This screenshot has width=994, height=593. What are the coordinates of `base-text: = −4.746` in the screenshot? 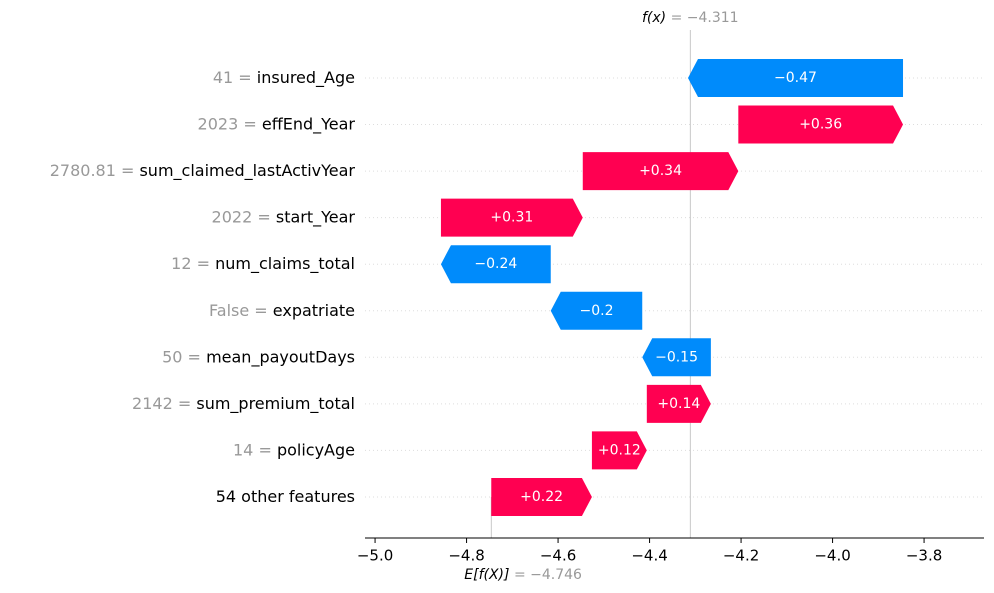 It's located at (548, 575).